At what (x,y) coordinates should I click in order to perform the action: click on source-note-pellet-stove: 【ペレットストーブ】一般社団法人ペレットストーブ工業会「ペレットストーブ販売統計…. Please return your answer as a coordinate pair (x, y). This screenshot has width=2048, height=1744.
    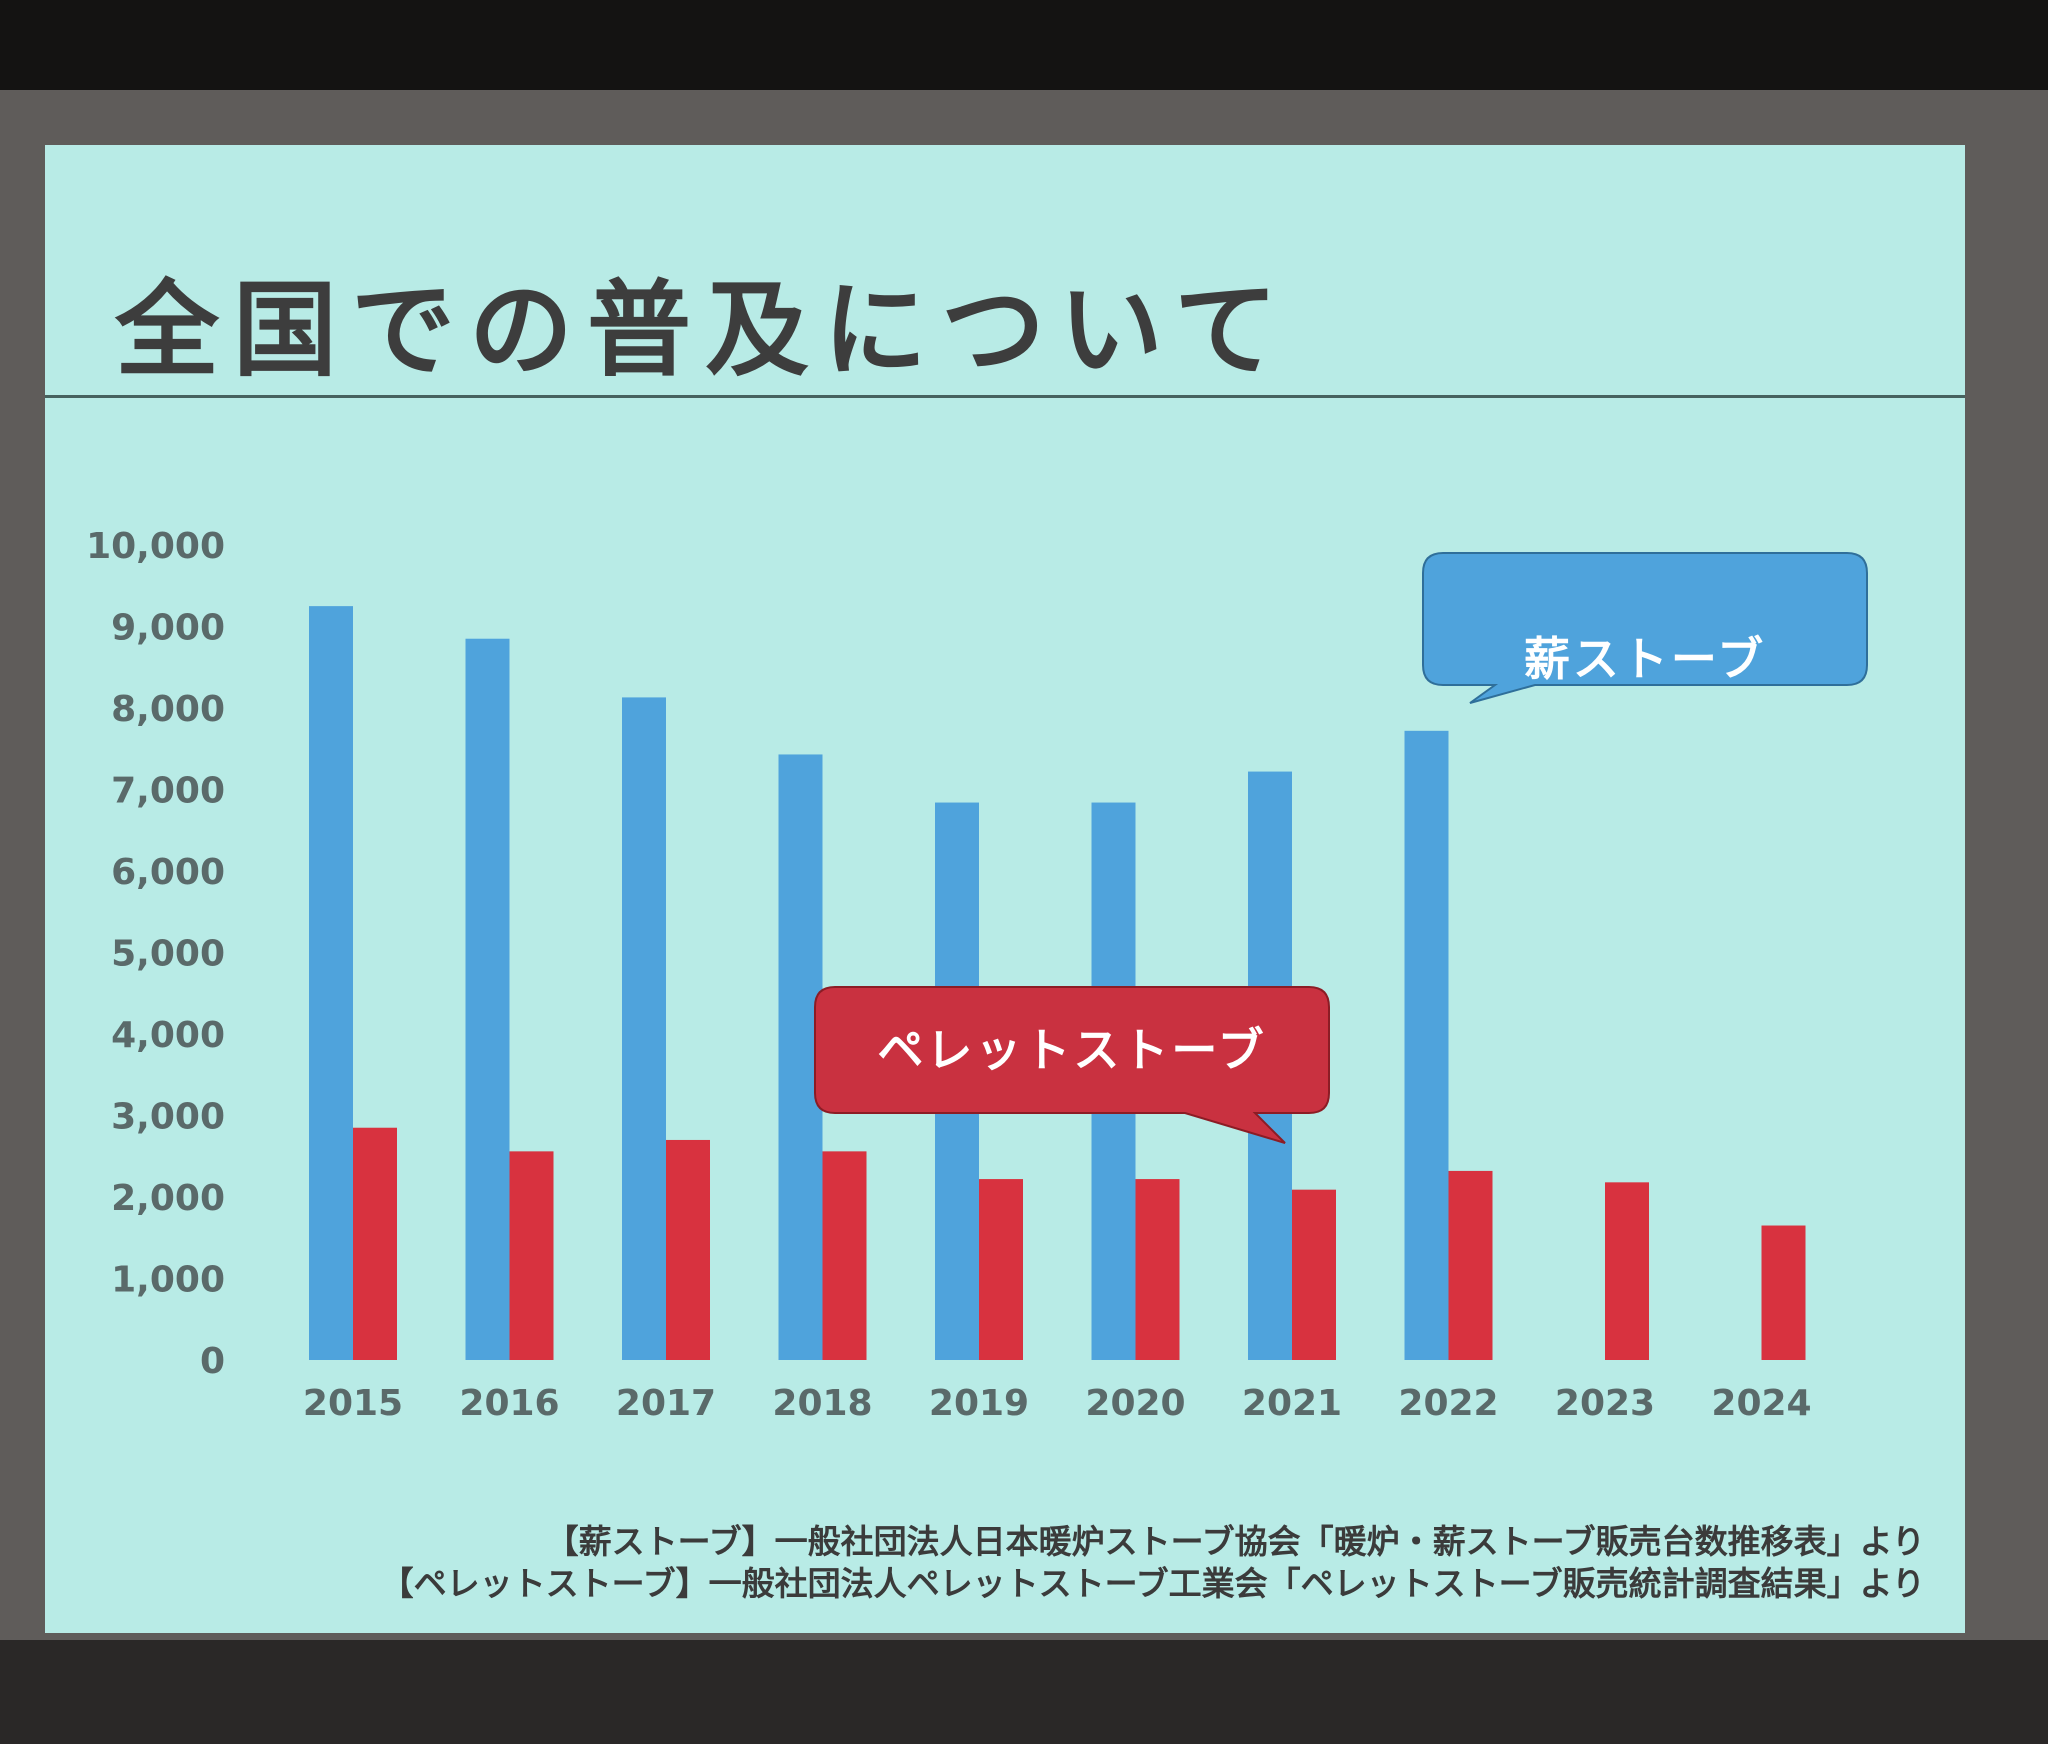
    Looking at the image, I should click on (1152, 1583).